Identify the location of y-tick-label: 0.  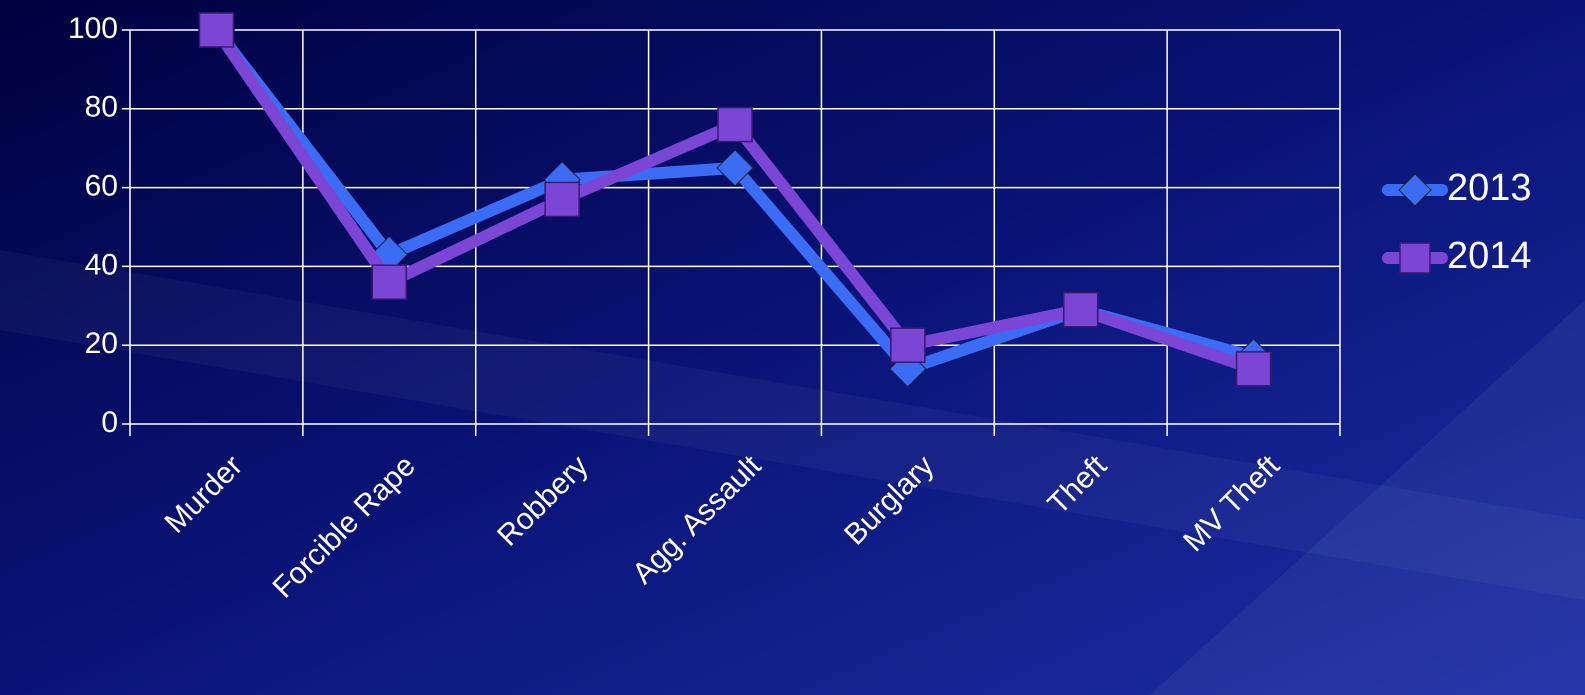
(109, 422).